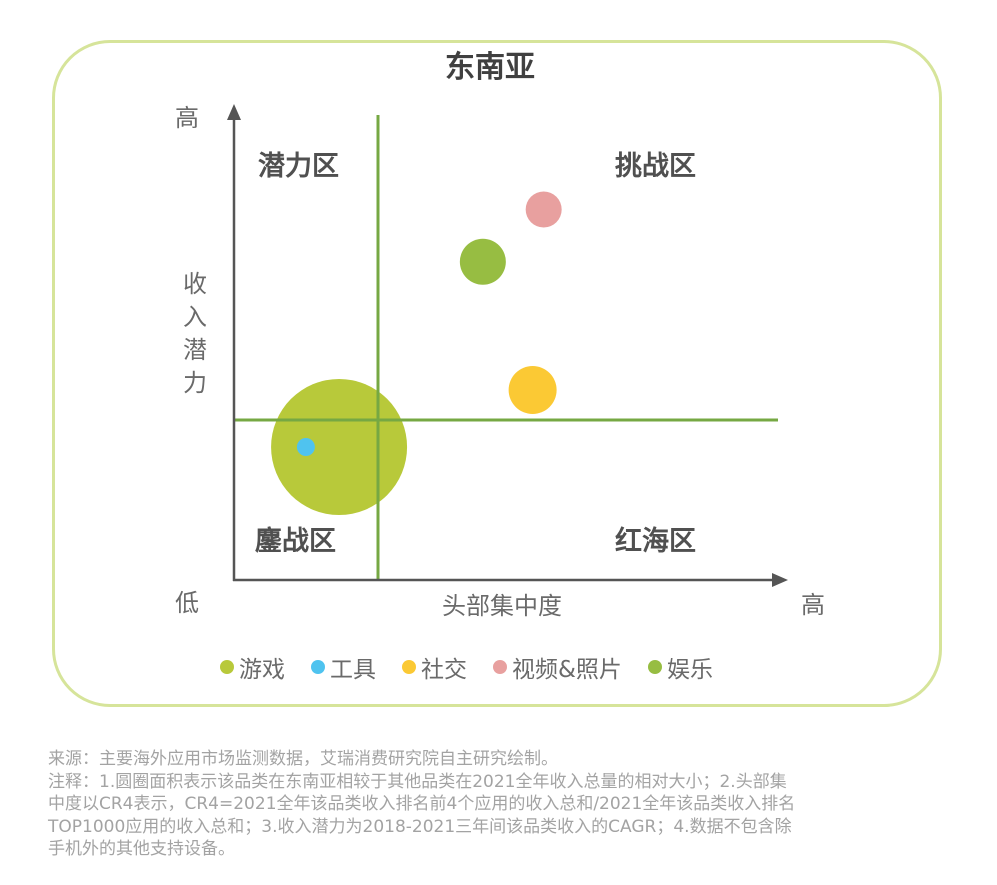  What do you see at coordinates (780, 580) in the screenshot?
I see `x-axis-arrow-icon` at bounding box center [780, 580].